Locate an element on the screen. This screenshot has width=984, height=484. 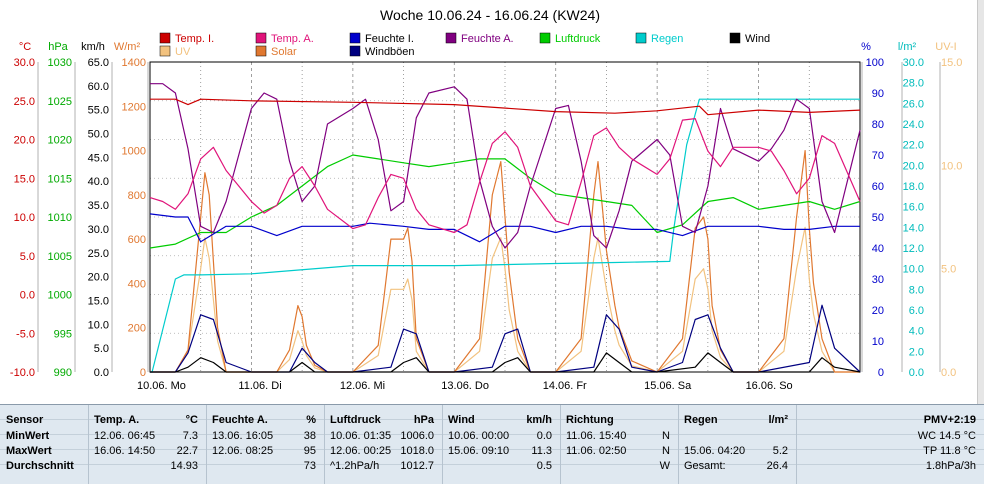
legend-label-2: Feuchte I. is located at coordinates (389, 39).